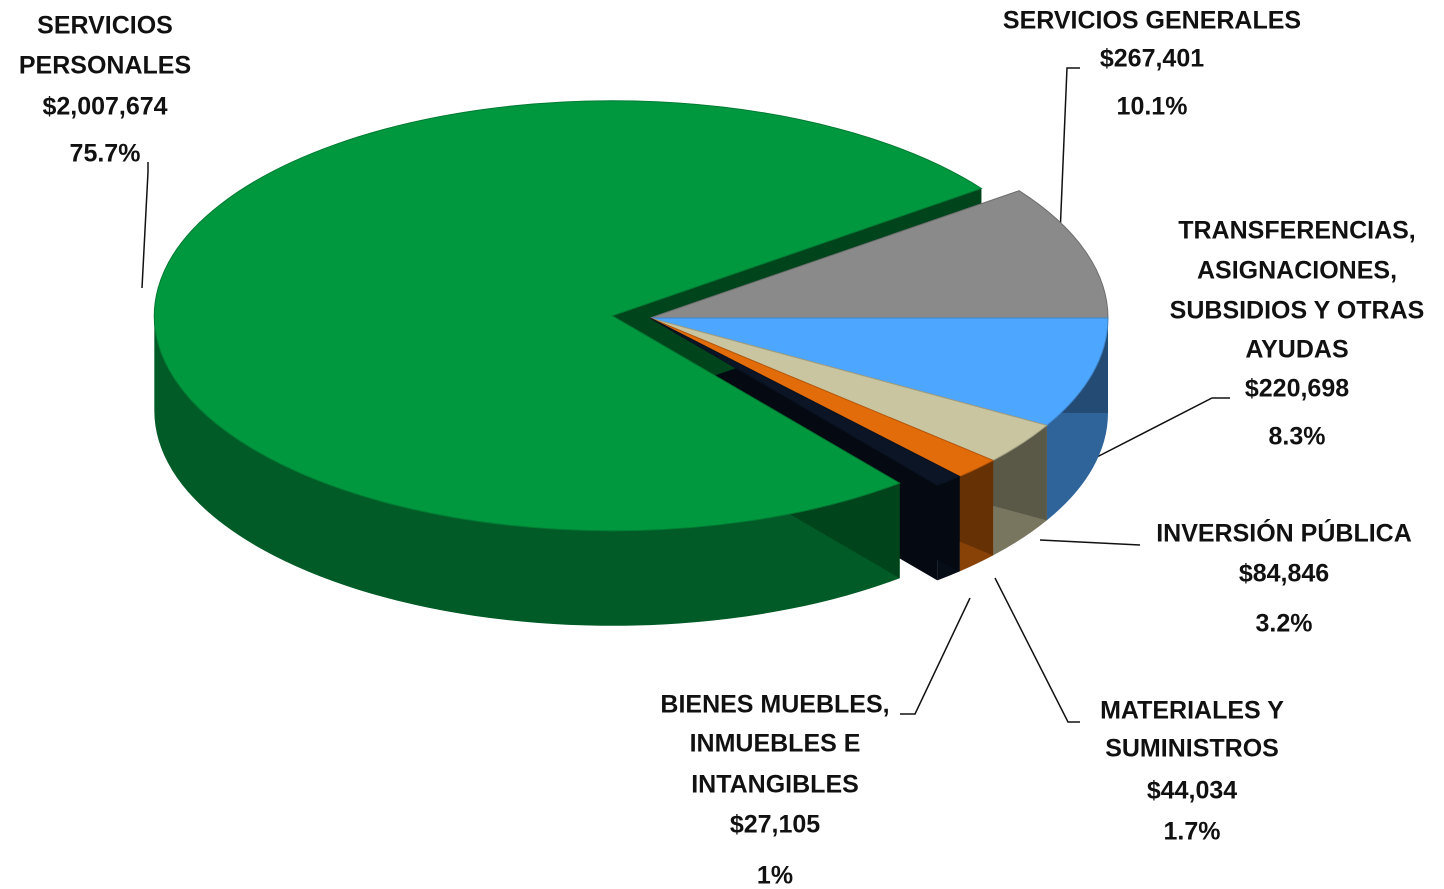 The height and width of the screenshot is (889, 1444). What do you see at coordinates (1296, 350) in the screenshot?
I see `slice-label: AYUDAS` at bounding box center [1296, 350].